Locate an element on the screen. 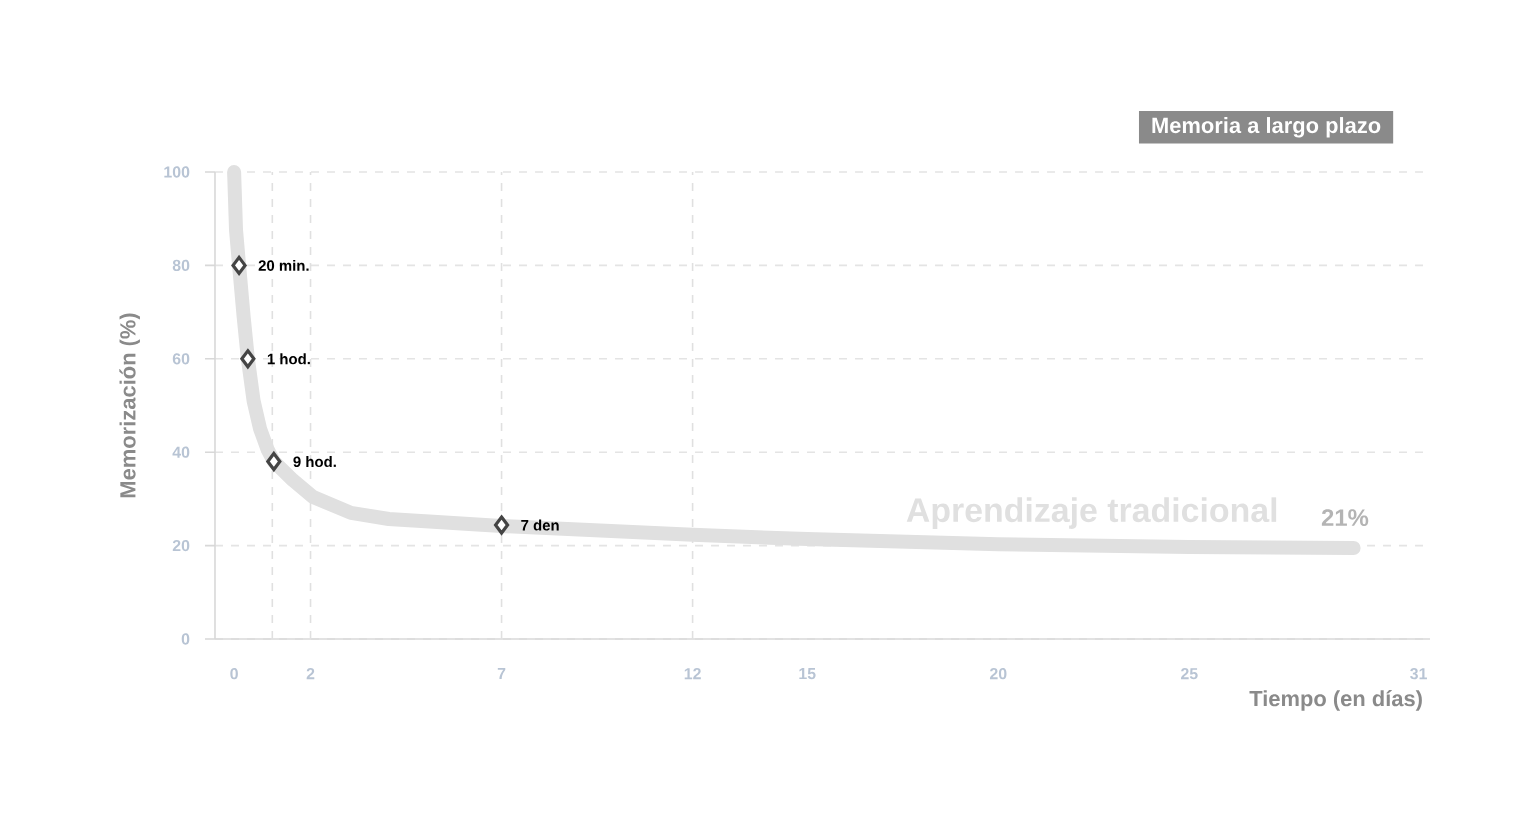 This screenshot has width=1524, height=836. x-tick-label: 31 is located at coordinates (1418, 674).